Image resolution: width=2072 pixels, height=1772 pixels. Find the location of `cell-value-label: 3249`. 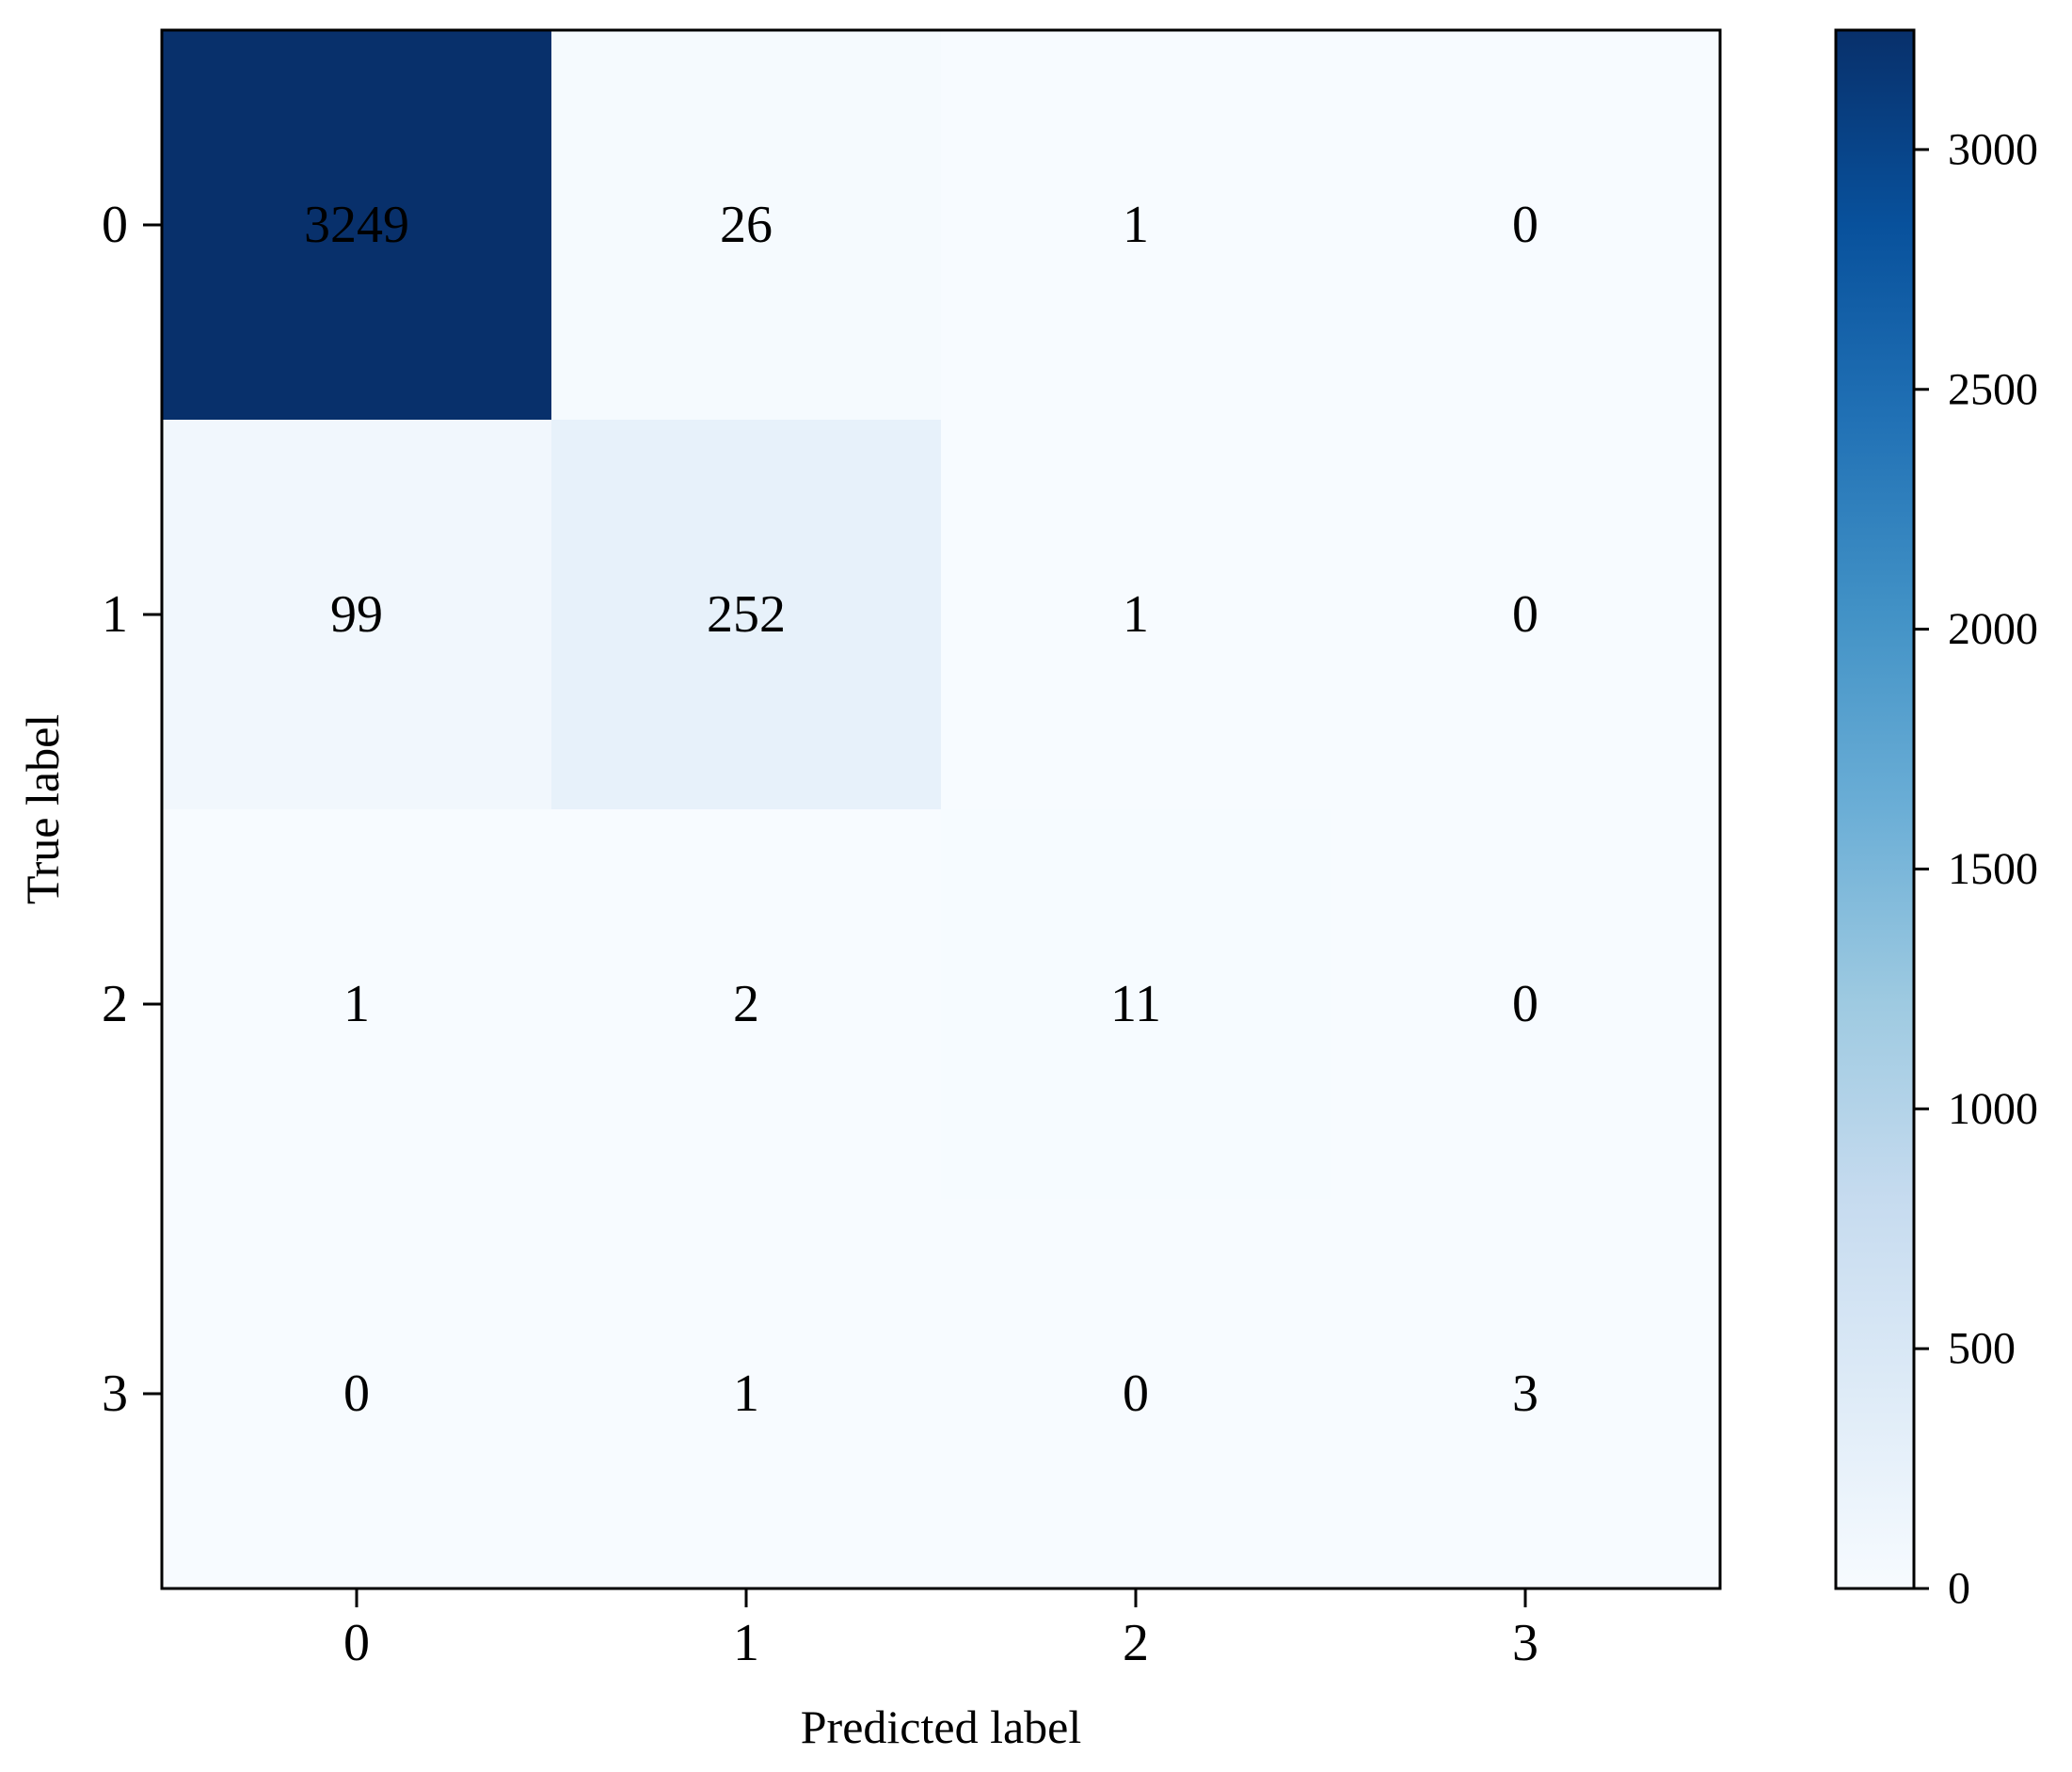

cell-value-label: 3249 is located at coordinates (356, 225).